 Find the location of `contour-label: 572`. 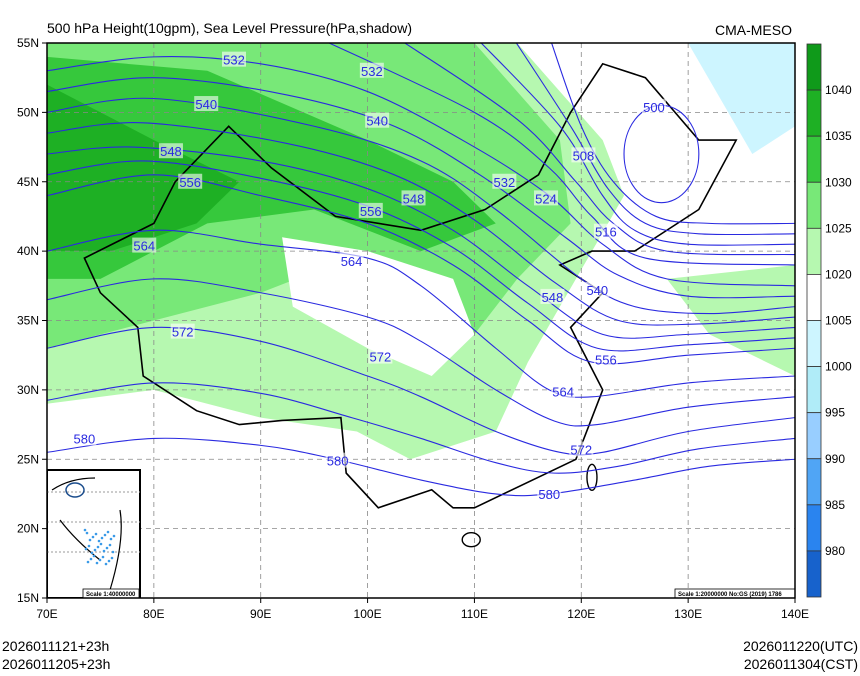

contour-label: 572 is located at coordinates (581, 450).